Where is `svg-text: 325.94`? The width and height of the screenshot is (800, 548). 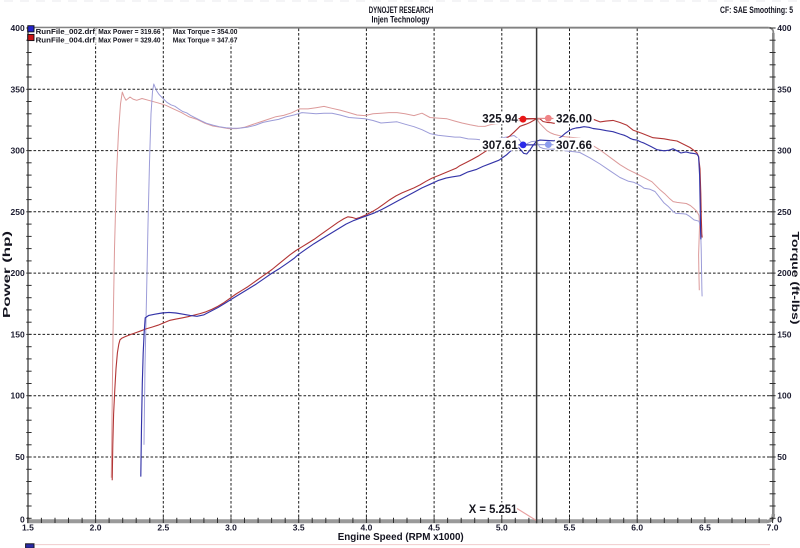 svg-text: 325.94 is located at coordinates (500, 120).